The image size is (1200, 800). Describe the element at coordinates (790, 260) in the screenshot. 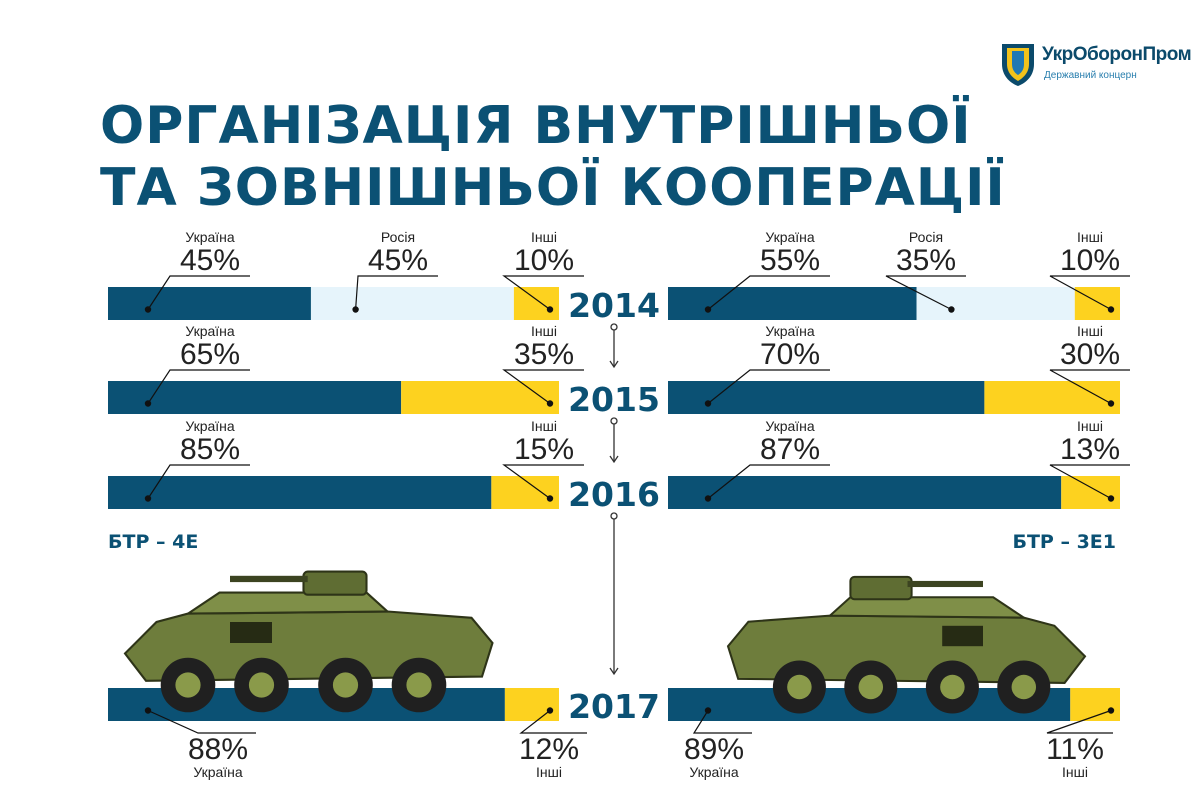

I see `segment-value-label: 55%` at that location.